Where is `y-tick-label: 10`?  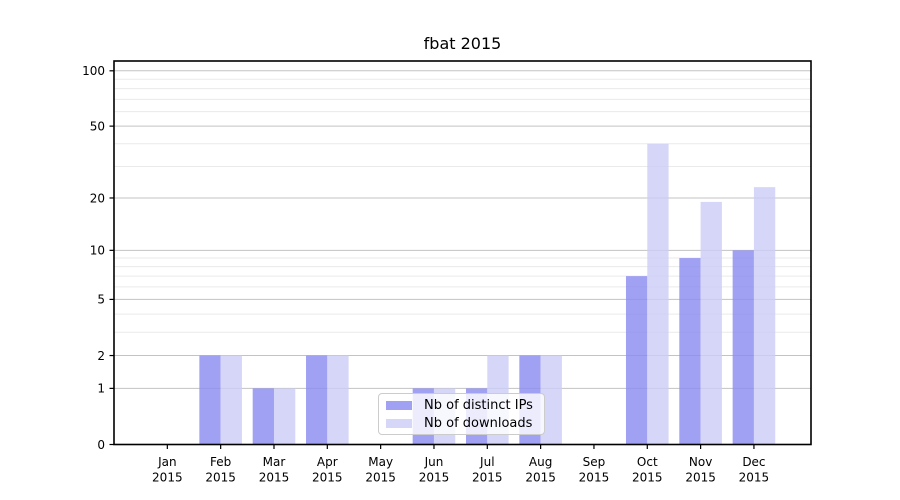
y-tick-label: 10 is located at coordinates (97, 251).